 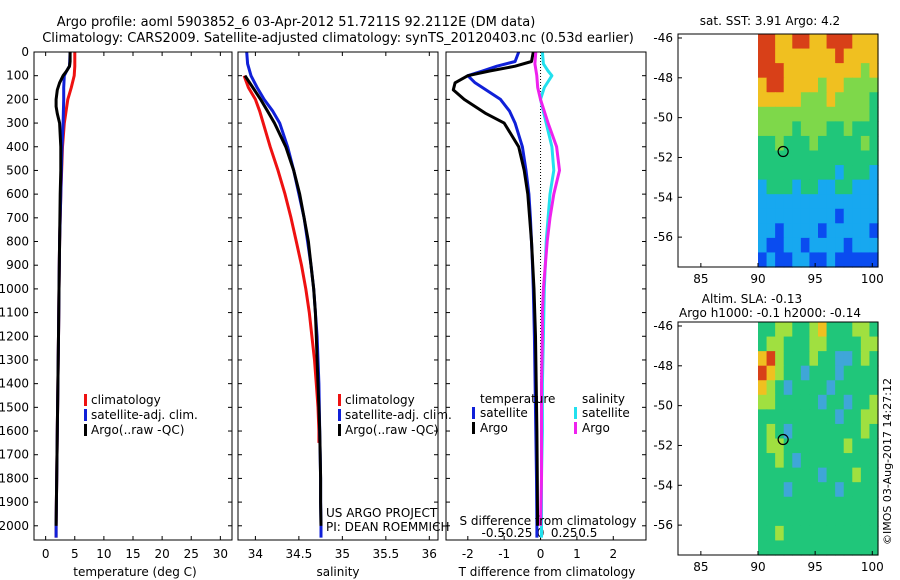 I want to click on x-tick-label: 34.5, so click(x=299, y=554).